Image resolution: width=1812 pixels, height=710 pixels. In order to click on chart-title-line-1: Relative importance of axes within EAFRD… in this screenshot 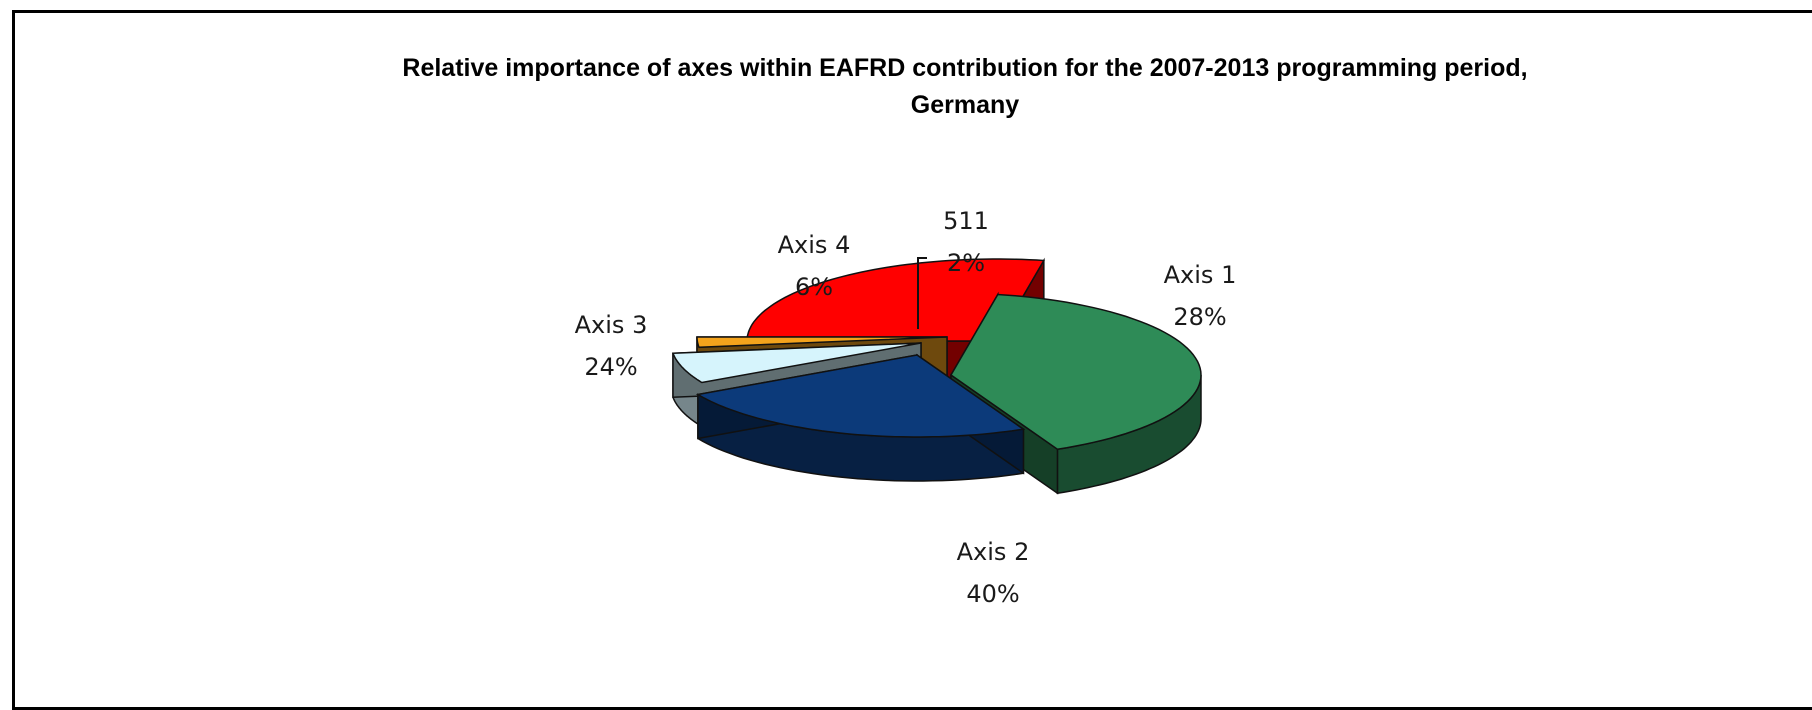, I will do `click(964, 68)`.